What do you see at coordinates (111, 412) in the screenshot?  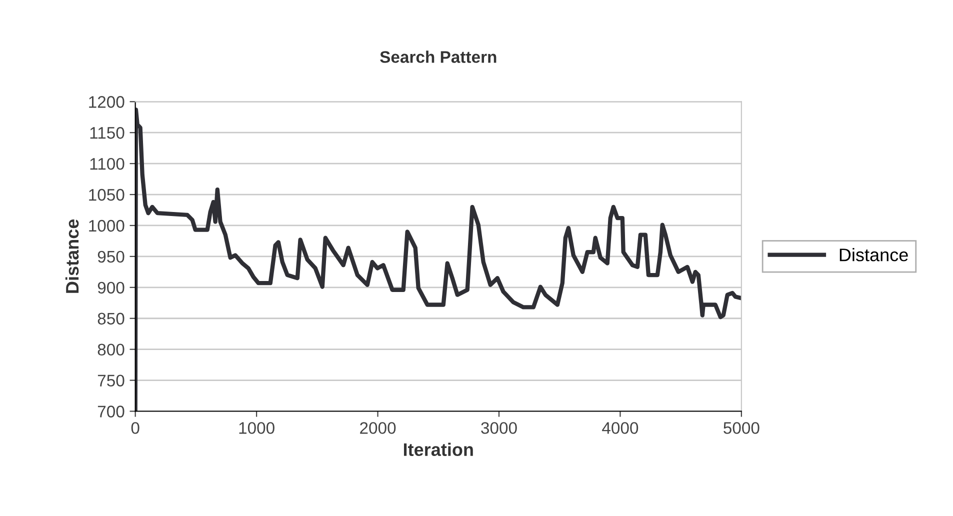 I see `y-tick-label: 700` at bounding box center [111, 412].